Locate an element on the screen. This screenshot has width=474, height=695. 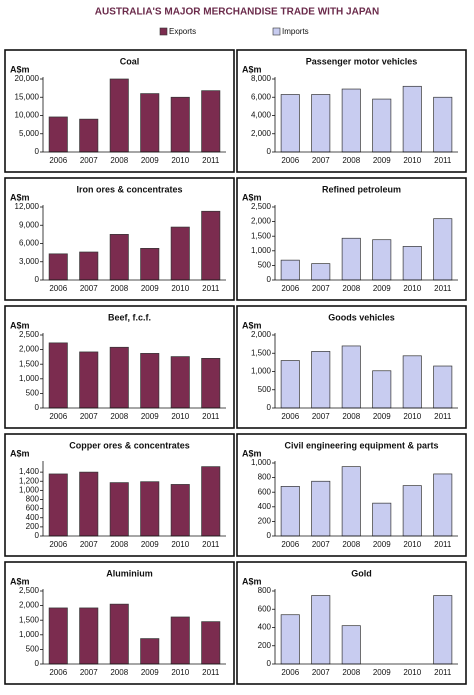
y-tick-label: 2,500 is located at coordinates (29, 334).